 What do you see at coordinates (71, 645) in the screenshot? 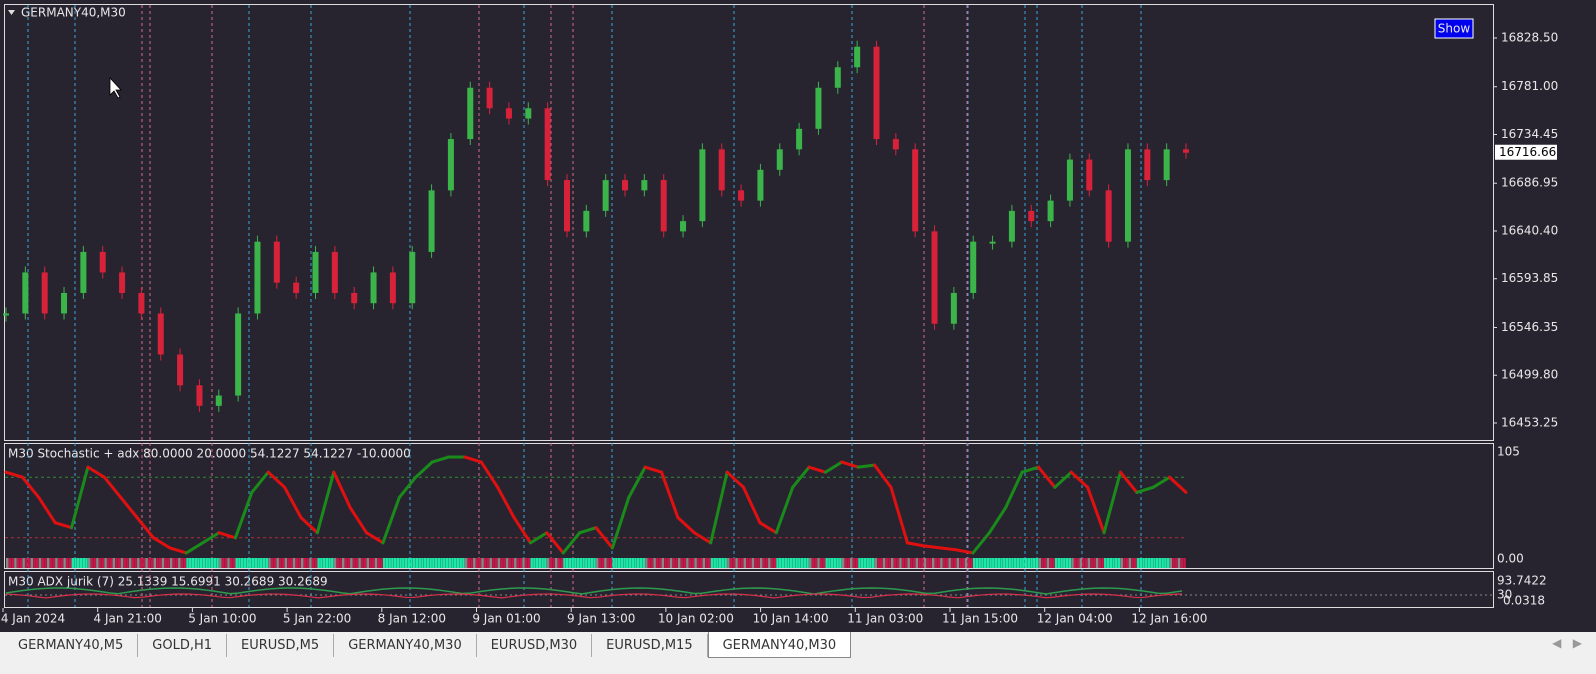
I see `chart-tab: GERMANY40,M5` at bounding box center [71, 645].